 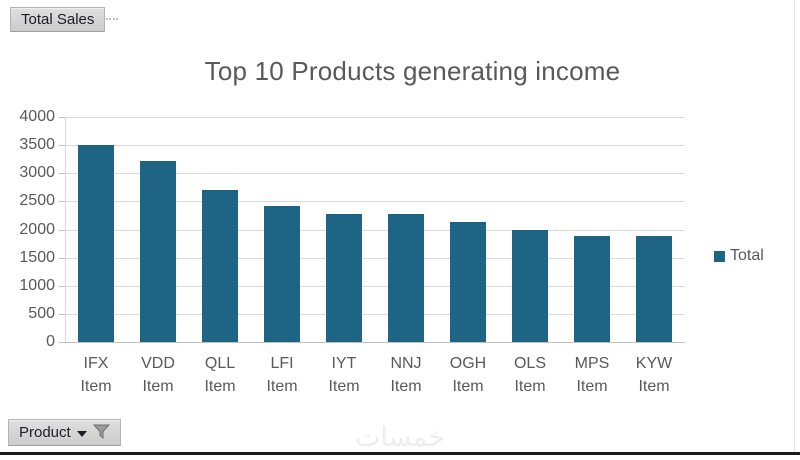 What do you see at coordinates (96, 375) in the screenshot?
I see `x-axis-label-IFX: IFX Item` at bounding box center [96, 375].